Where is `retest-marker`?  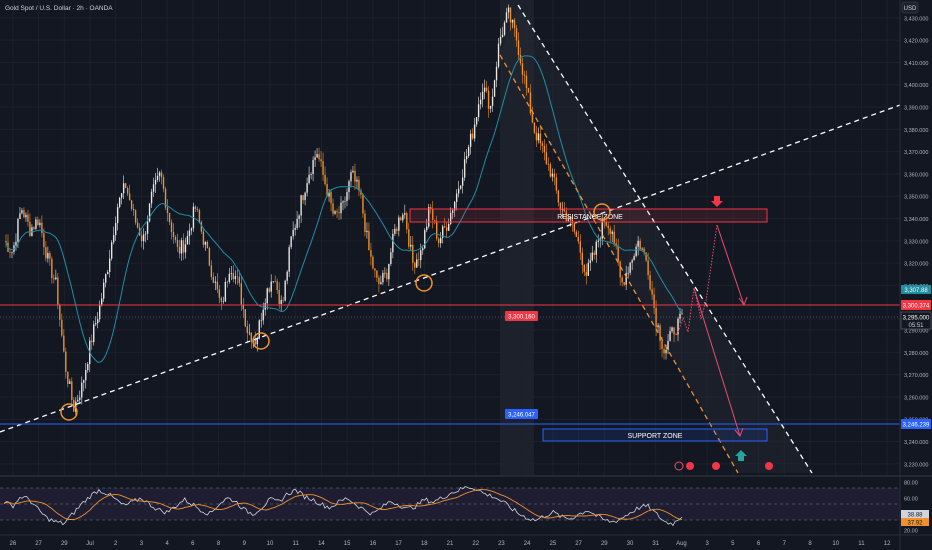 retest-marker is located at coordinates (602, 212).